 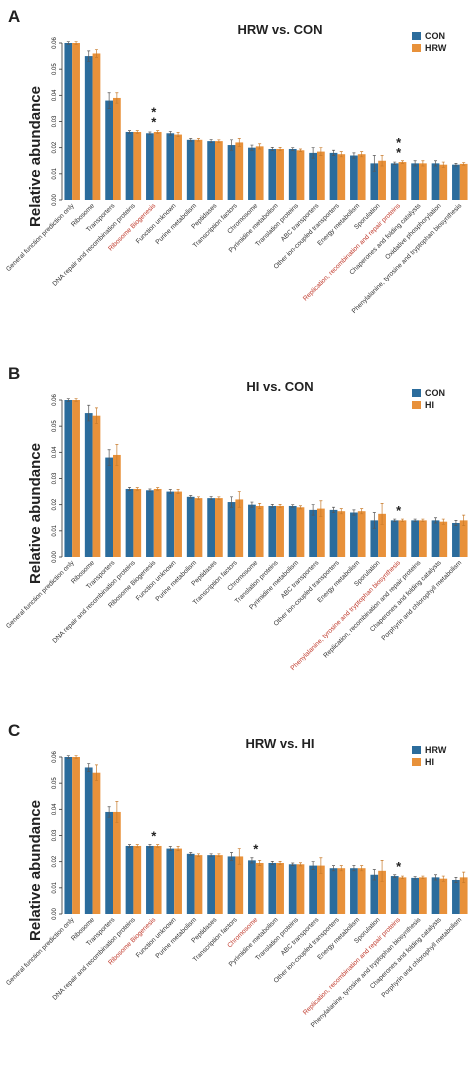 I want to click on y-tick-label: 0.03, so click(x=55, y=835).